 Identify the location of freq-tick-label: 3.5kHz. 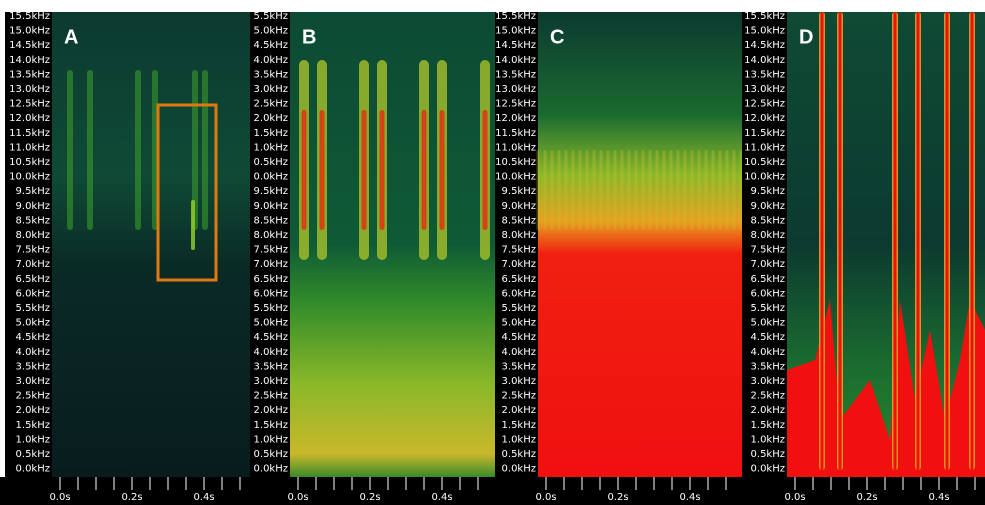
(271, 74).